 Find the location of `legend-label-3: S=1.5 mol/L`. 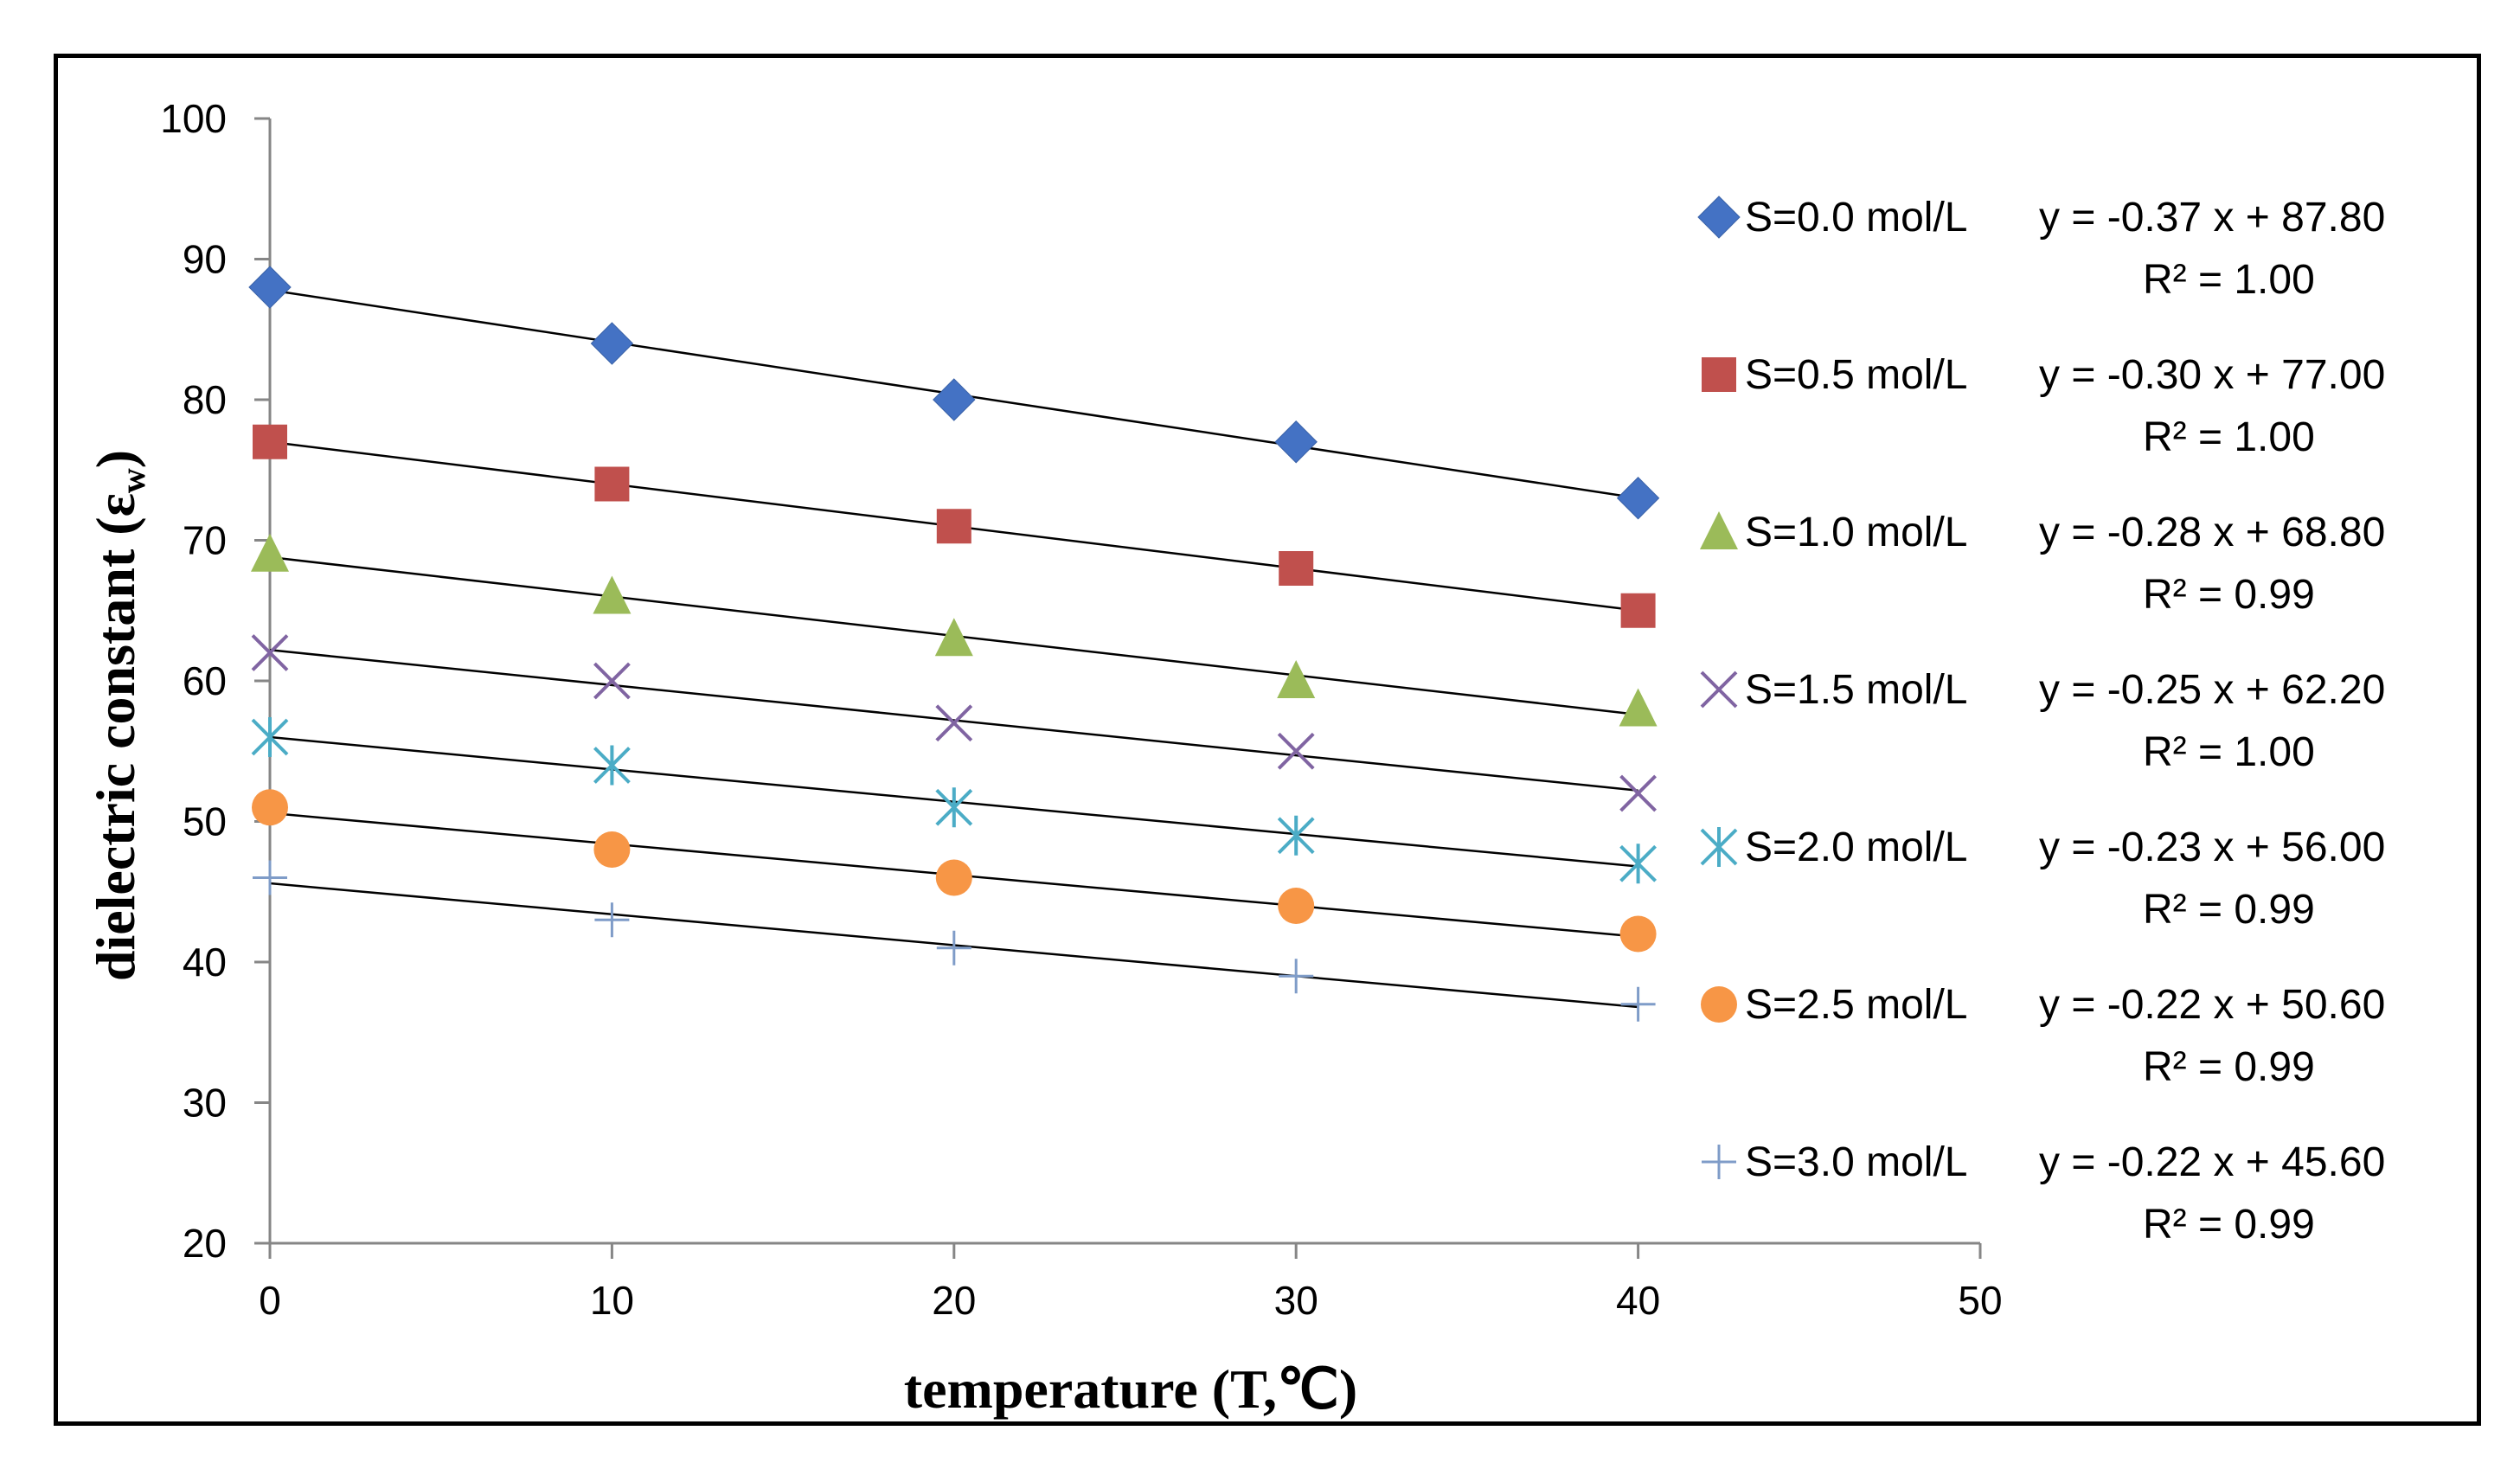

legend-label-3: S=1.5 mol/L is located at coordinates (1856, 690).